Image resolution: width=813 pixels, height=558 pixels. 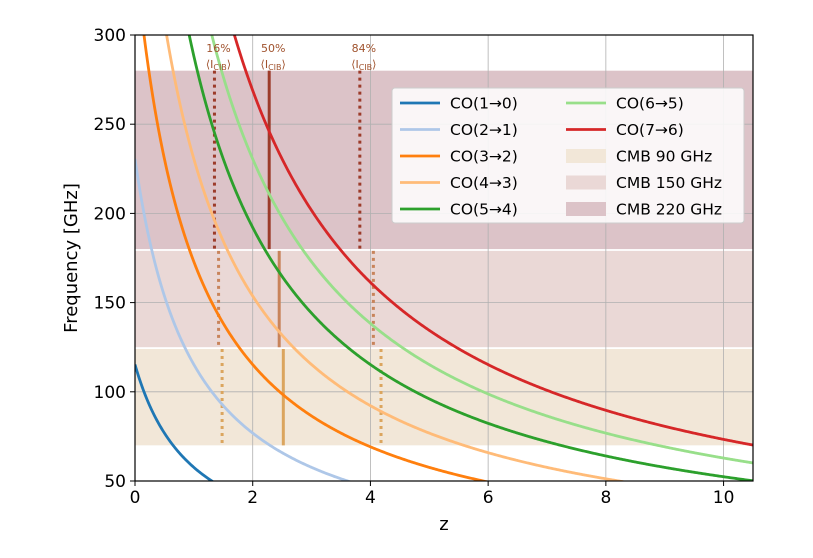 What do you see at coordinates (650, 130) in the screenshot?
I see `legend-label-6: CO(7→6)` at bounding box center [650, 130].